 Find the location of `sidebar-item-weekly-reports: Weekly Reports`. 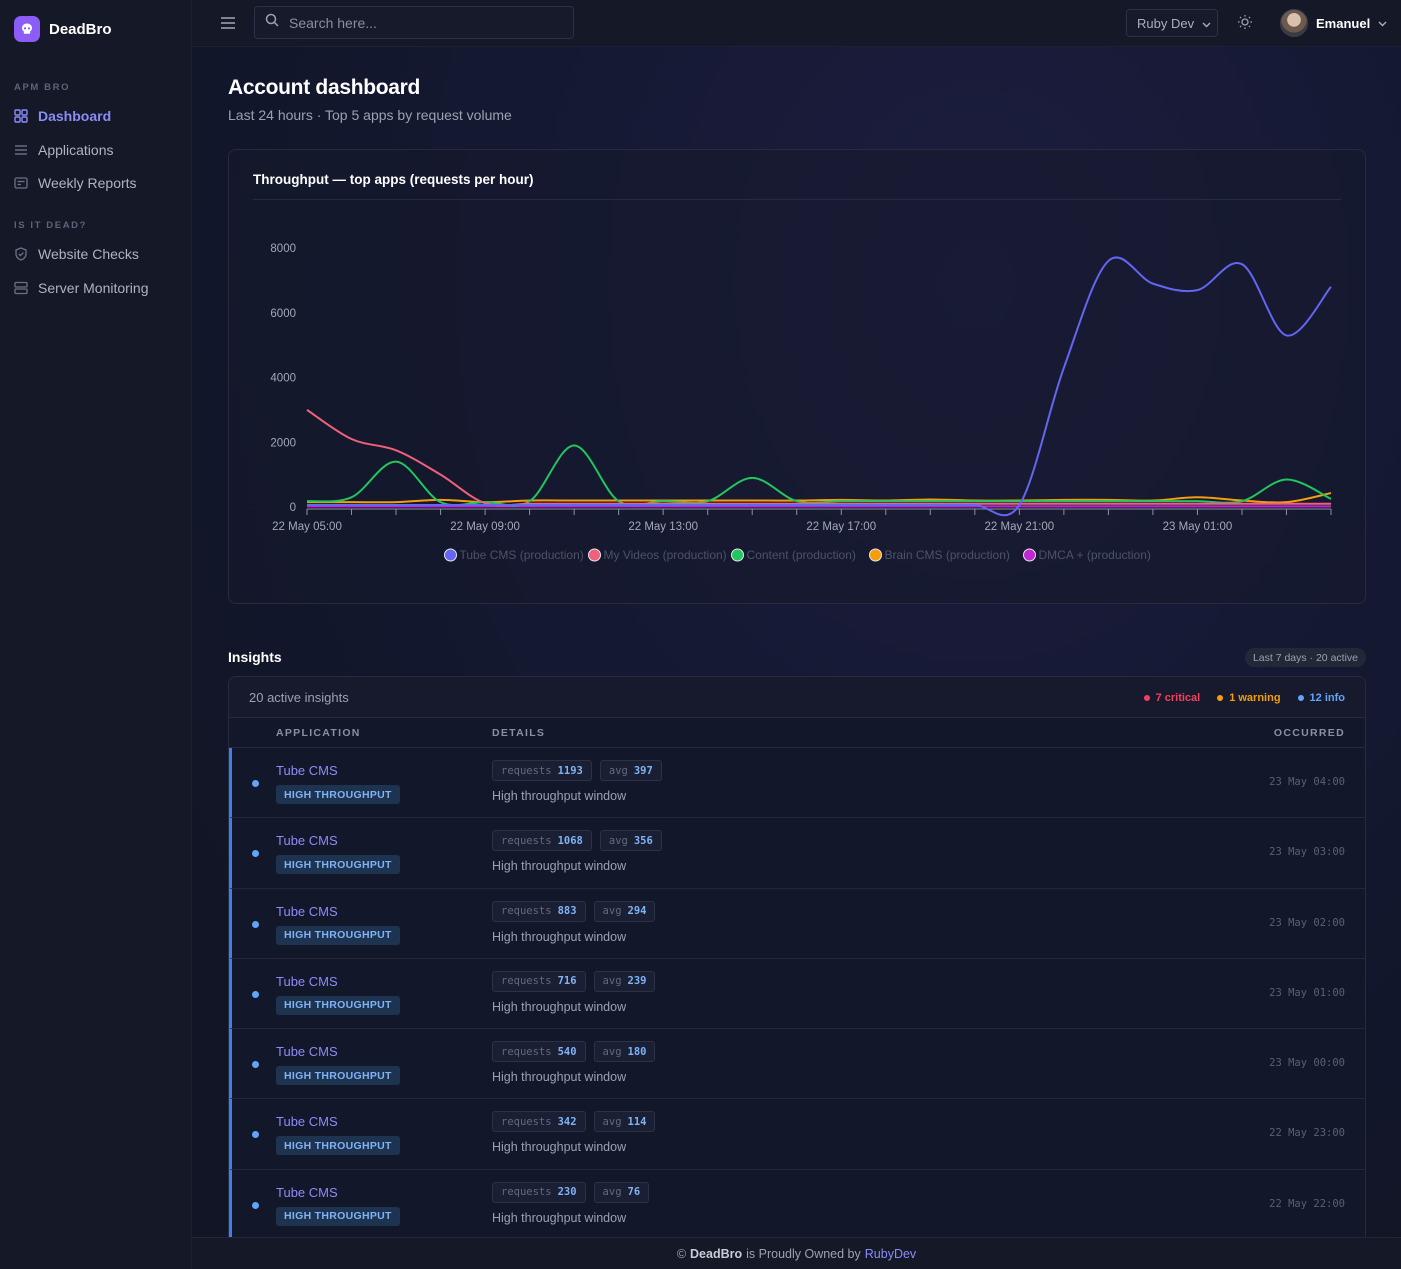

sidebar-item-weekly-reports: Weekly Reports is located at coordinates (75, 183).